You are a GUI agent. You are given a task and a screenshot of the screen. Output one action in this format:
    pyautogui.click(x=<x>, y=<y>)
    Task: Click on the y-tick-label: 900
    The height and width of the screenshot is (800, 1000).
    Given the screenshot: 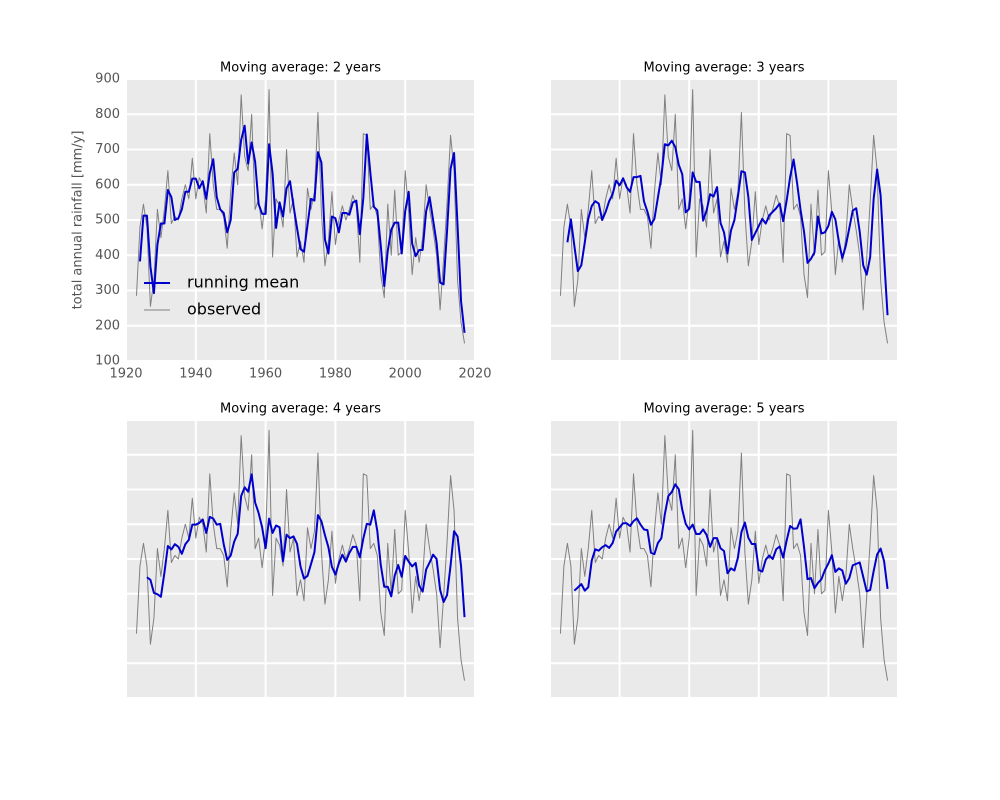 What is the action you would take?
    pyautogui.click(x=107, y=79)
    